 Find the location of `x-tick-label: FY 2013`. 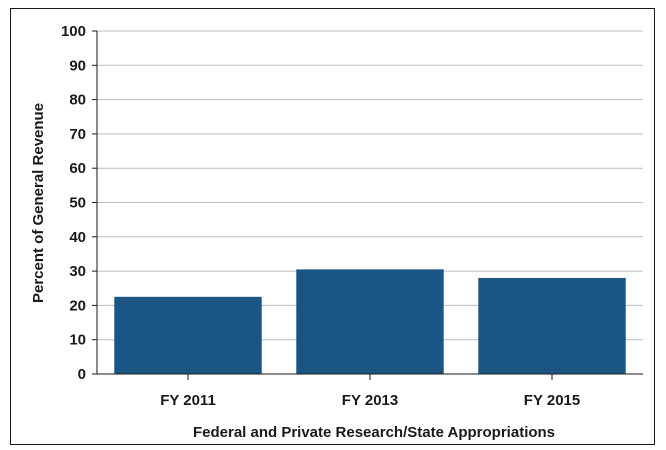

x-tick-label: FY 2013 is located at coordinates (370, 400).